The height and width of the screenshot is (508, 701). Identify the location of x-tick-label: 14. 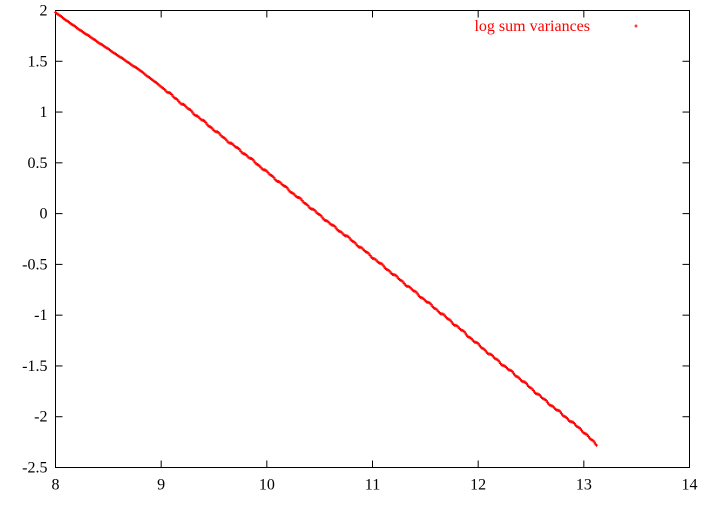
(690, 485).